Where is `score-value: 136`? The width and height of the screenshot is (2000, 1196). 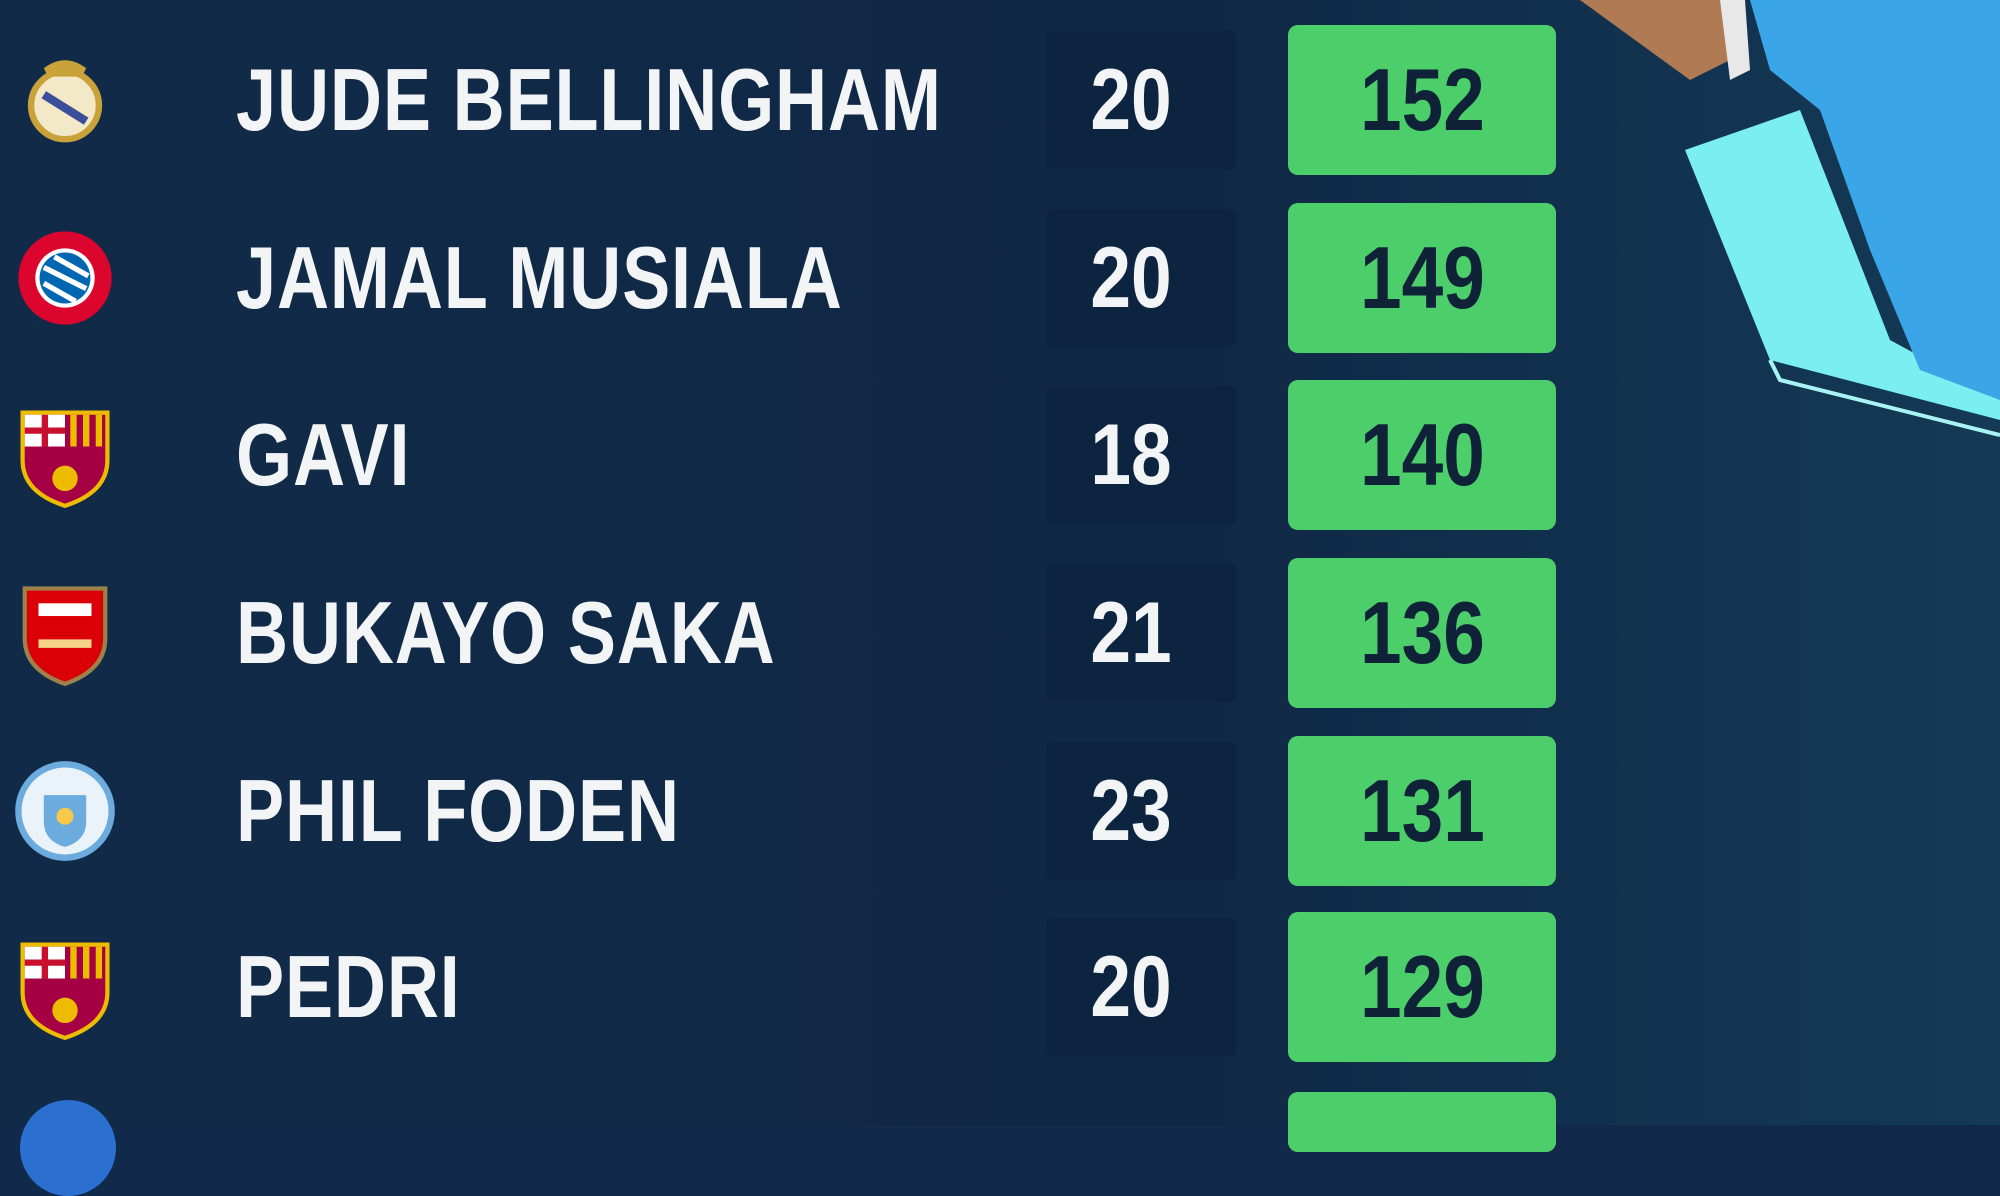
score-value: 136 is located at coordinates (1422, 632).